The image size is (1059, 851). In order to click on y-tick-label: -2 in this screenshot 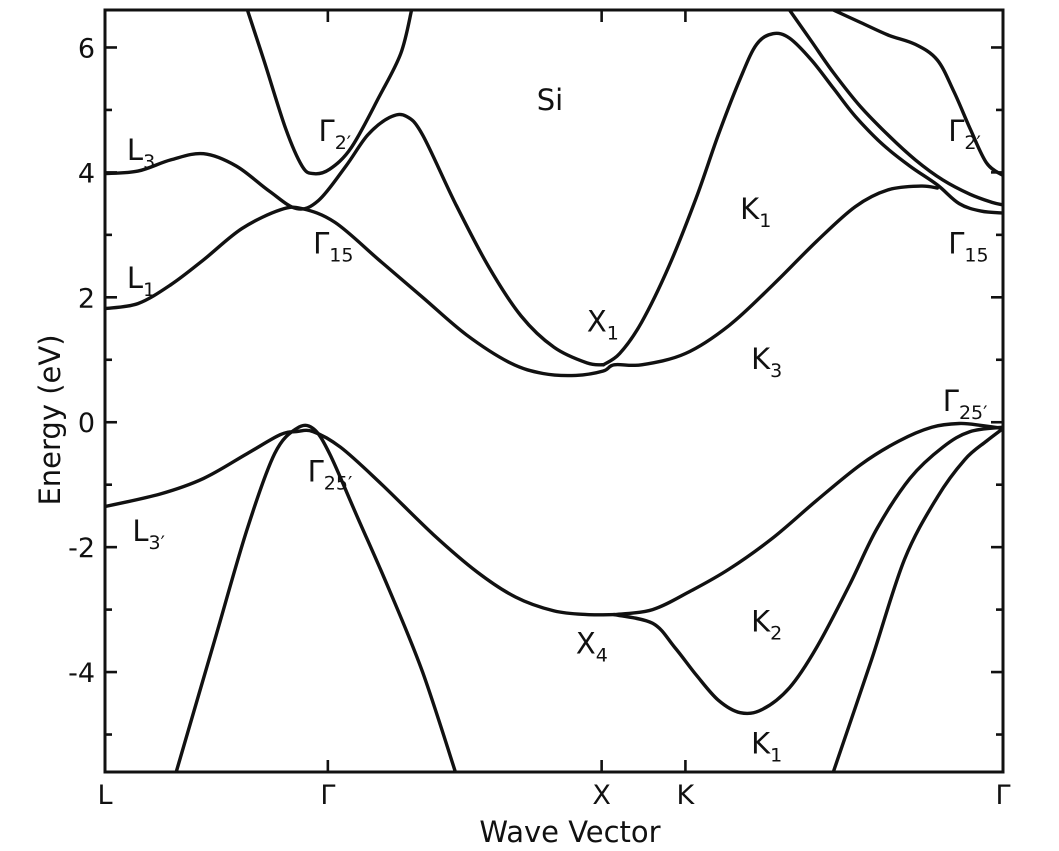, I will do `click(81, 548)`.